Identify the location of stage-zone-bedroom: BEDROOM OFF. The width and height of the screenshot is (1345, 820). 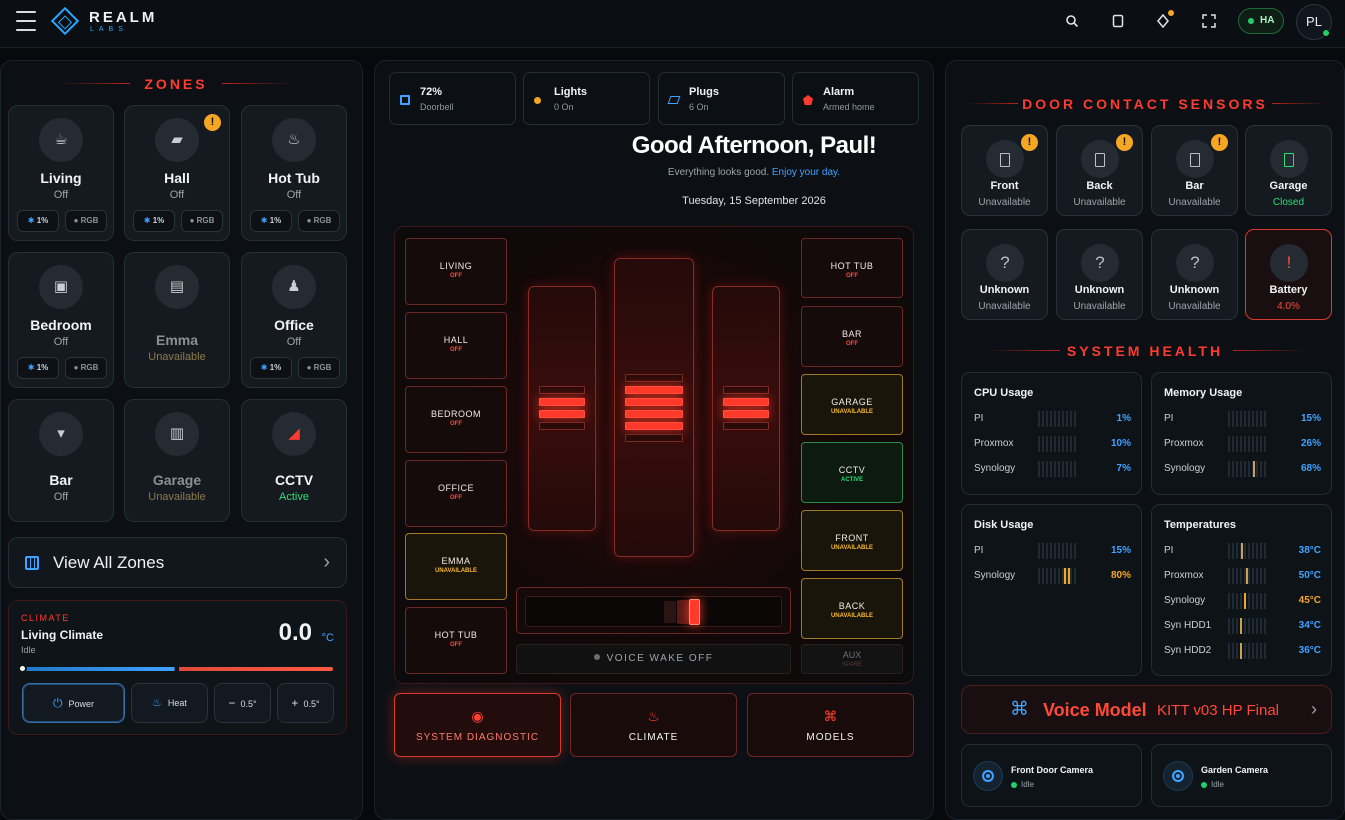
(456, 419).